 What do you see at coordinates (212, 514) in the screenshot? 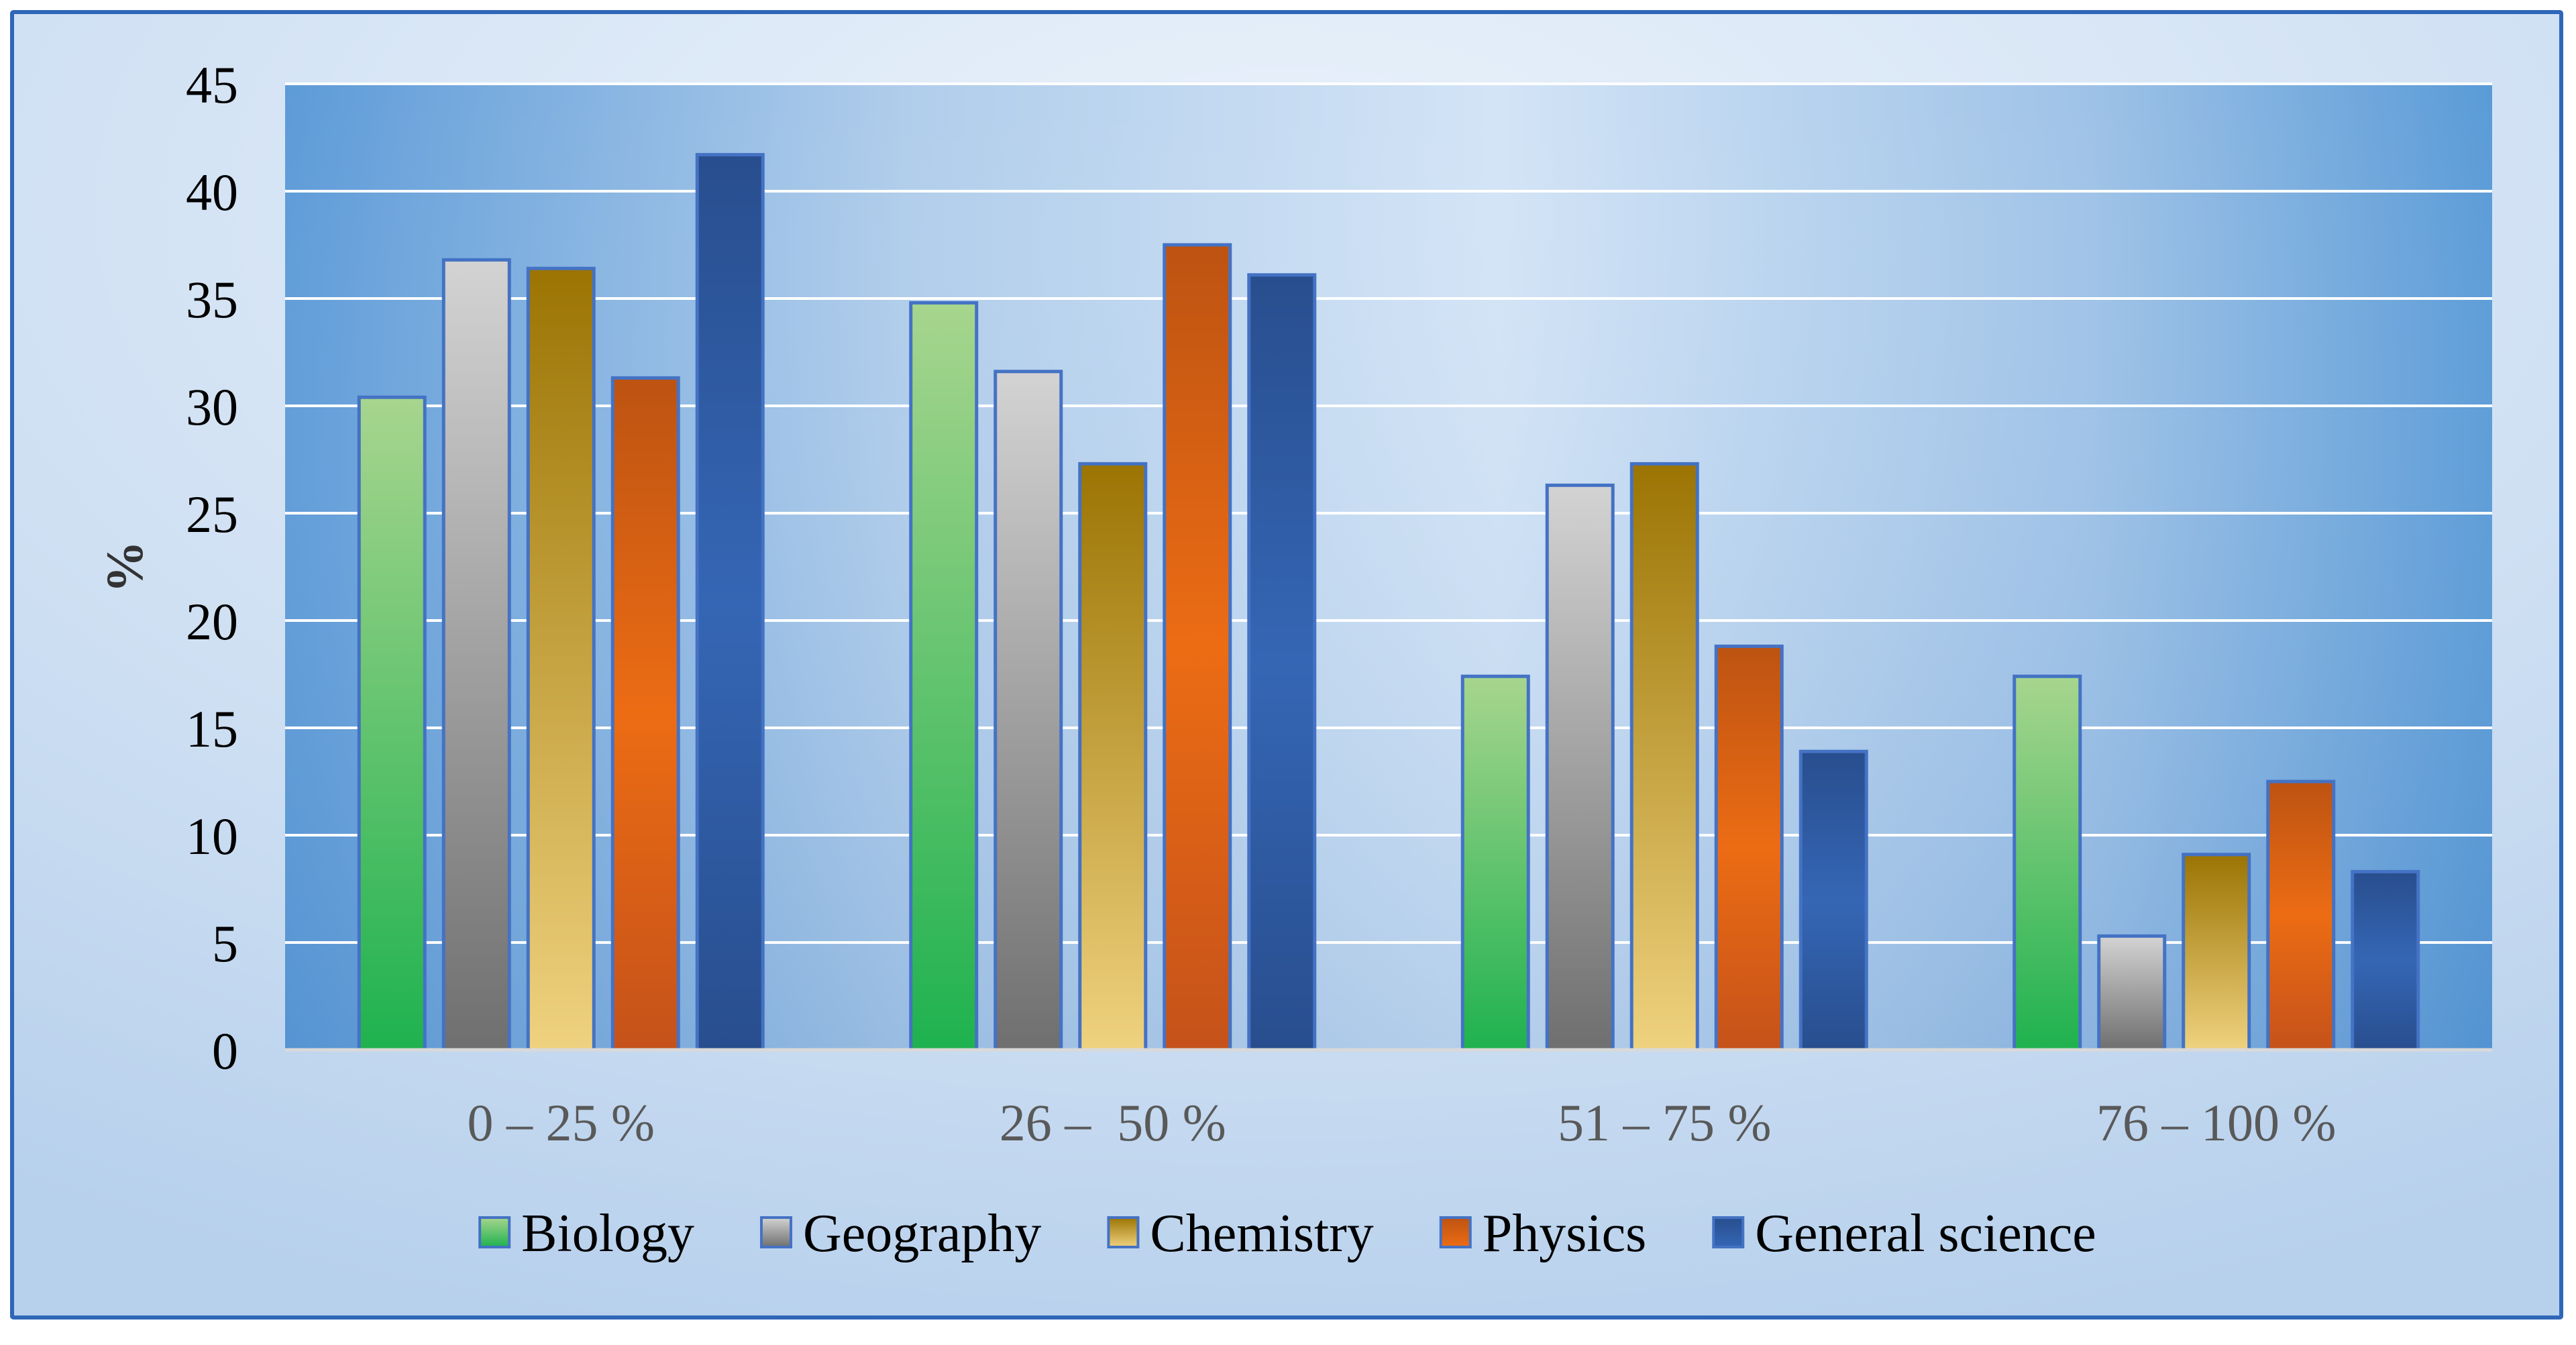
I see `y-tick-label: 25` at bounding box center [212, 514].